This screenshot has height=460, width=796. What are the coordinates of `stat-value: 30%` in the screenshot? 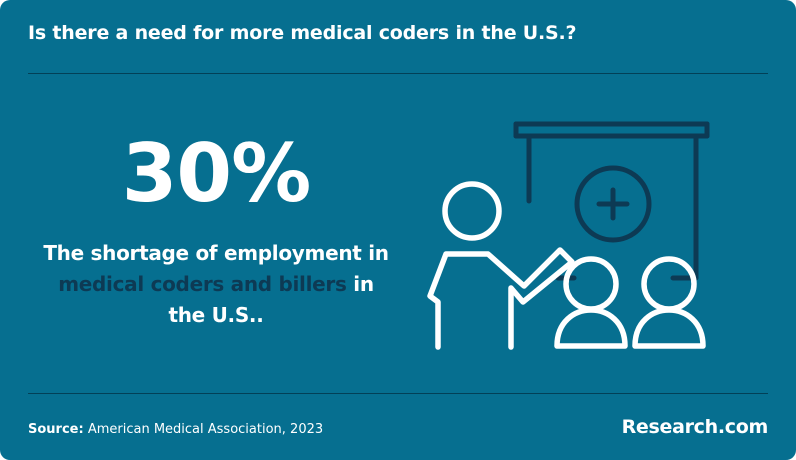 It's located at (216, 173).